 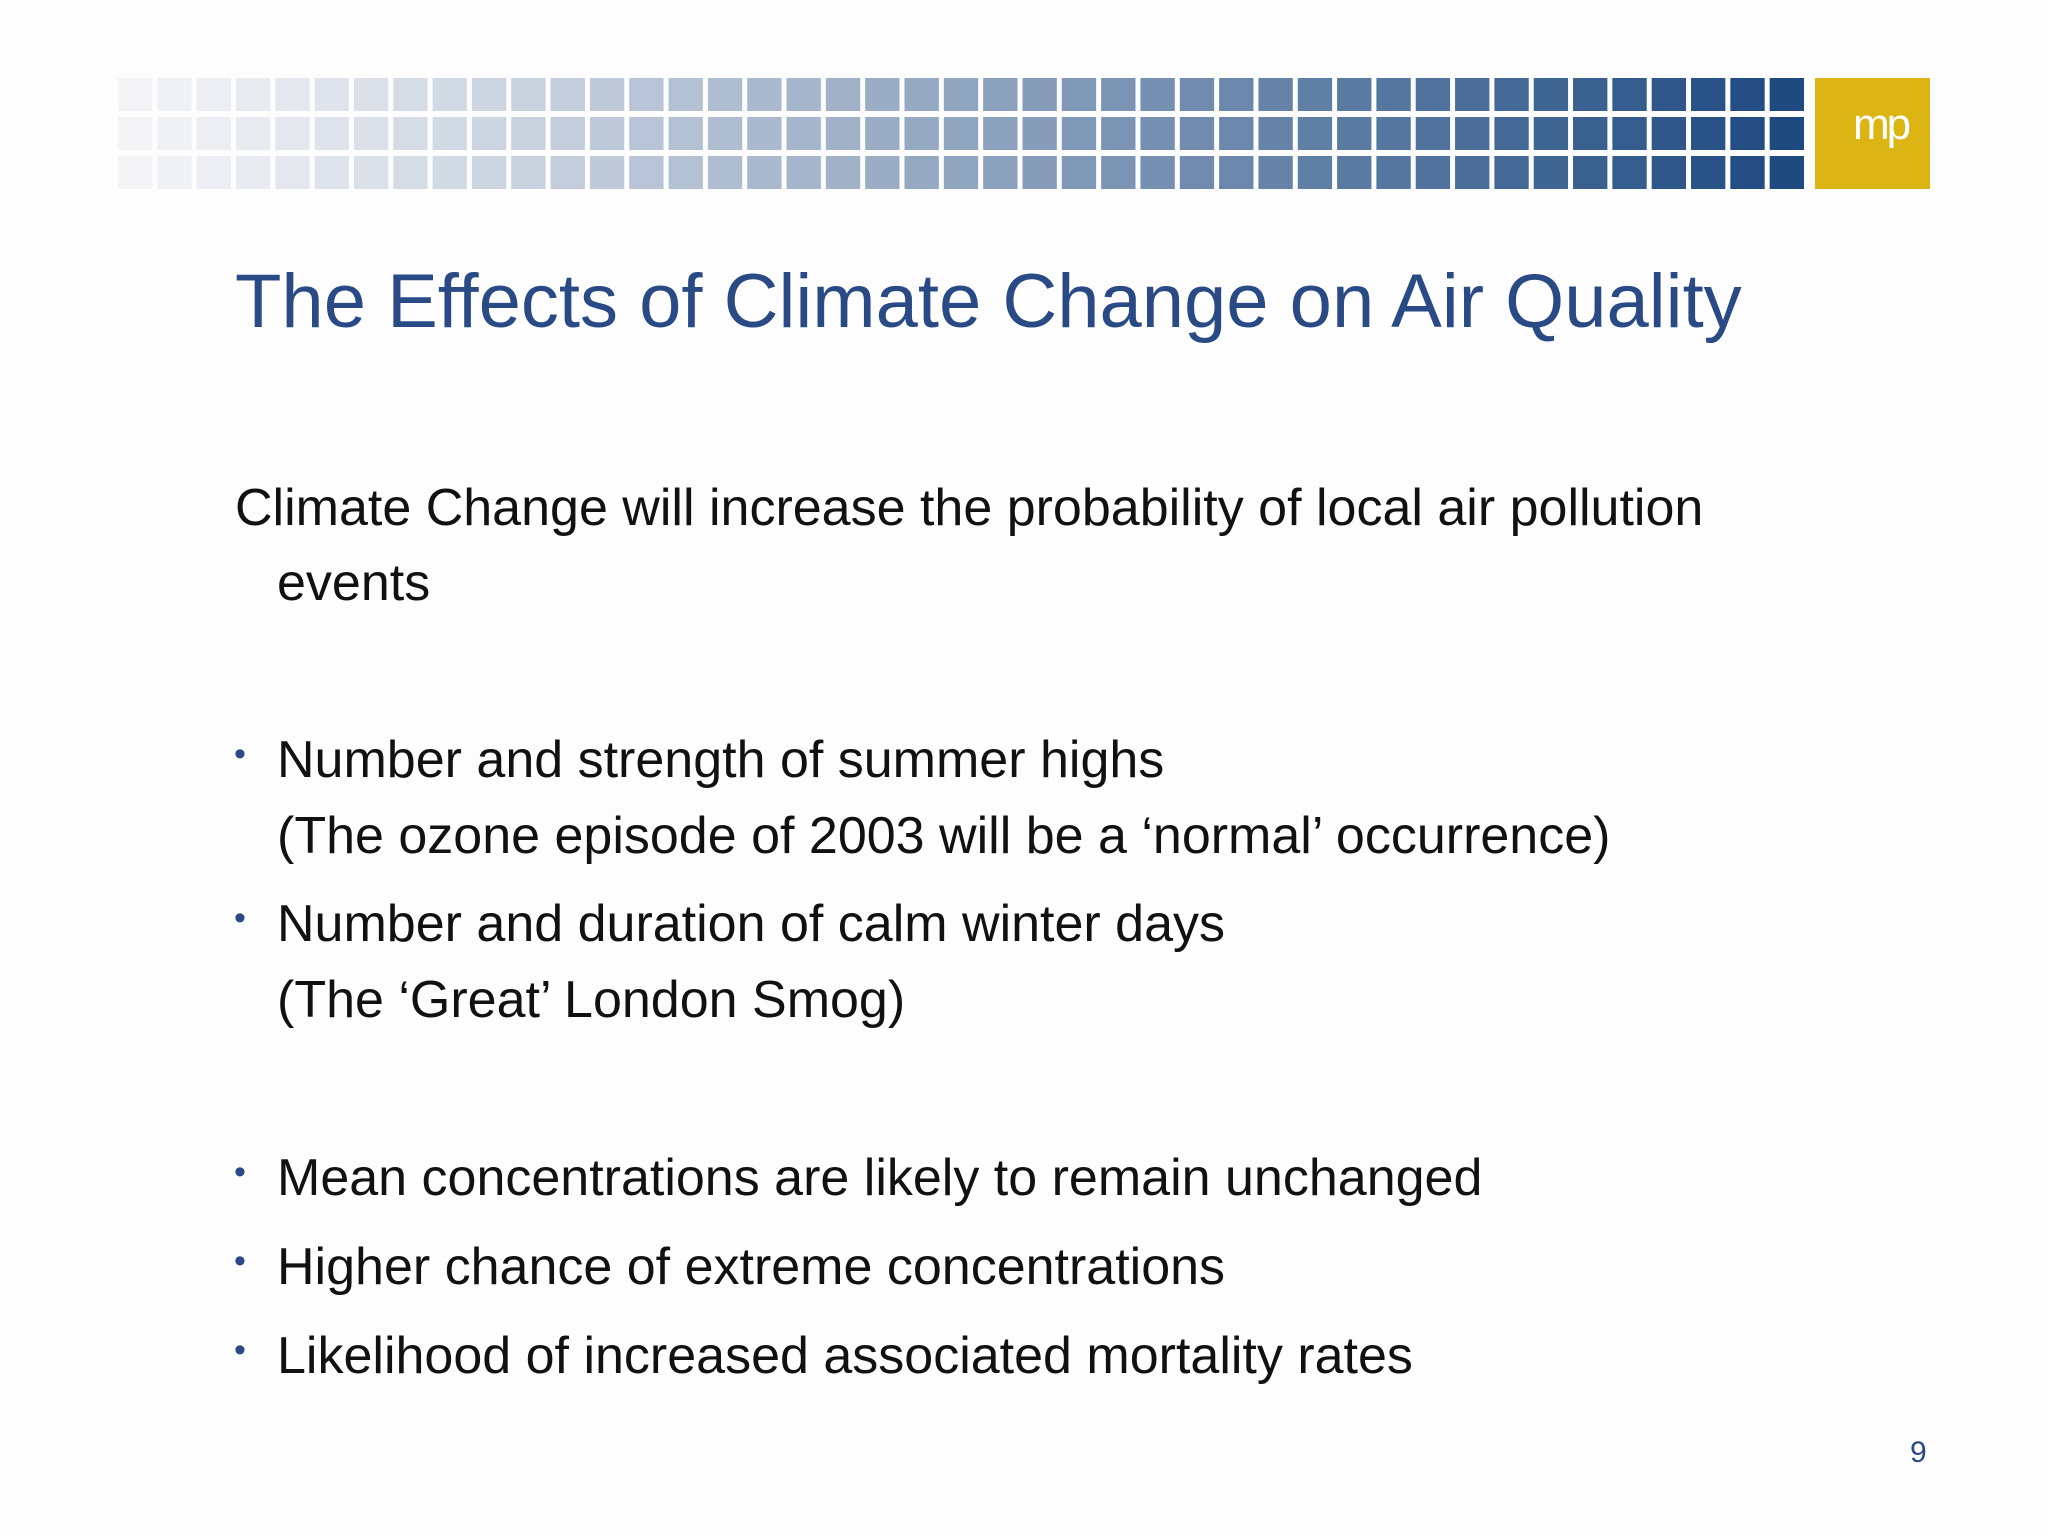 I want to click on header-pattern, so click(x=961, y=133).